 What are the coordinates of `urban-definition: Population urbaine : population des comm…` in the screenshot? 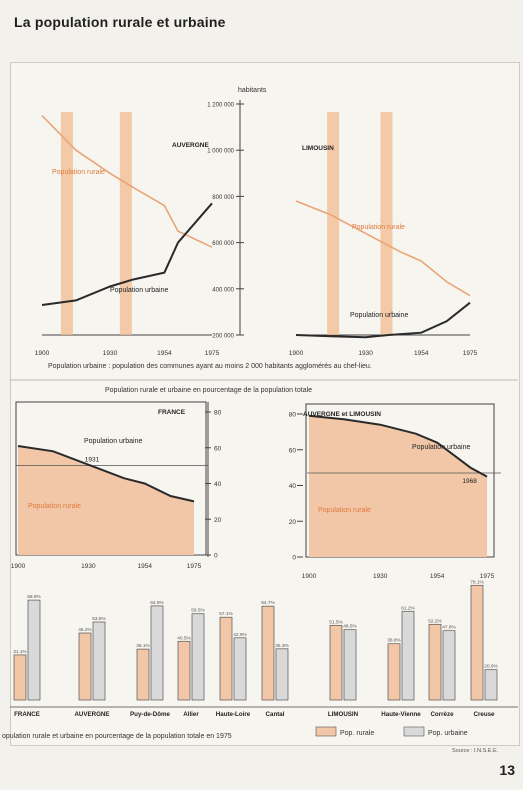 It's located at (210, 366).